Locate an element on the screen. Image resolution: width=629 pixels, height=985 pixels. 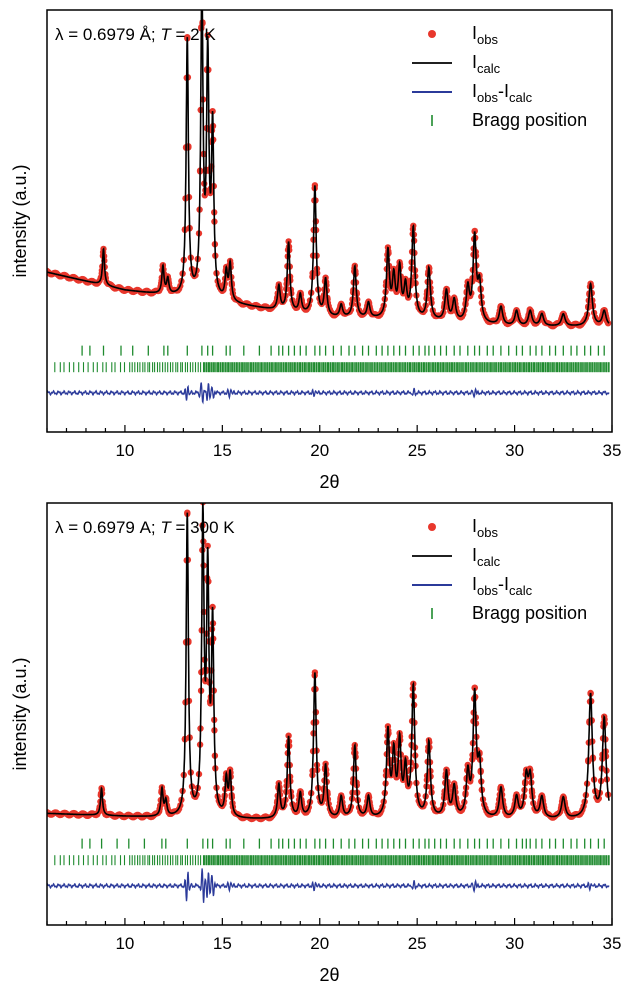
annotation-prefix: λ = 0.6979 Å; is located at coordinates (107, 34).